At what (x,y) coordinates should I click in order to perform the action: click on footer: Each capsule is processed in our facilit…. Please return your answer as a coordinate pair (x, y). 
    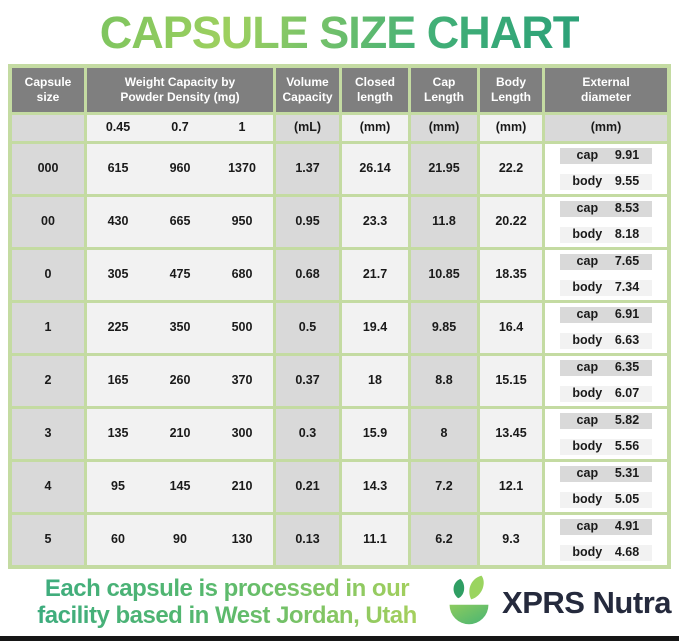
    Looking at the image, I should click on (339, 602).